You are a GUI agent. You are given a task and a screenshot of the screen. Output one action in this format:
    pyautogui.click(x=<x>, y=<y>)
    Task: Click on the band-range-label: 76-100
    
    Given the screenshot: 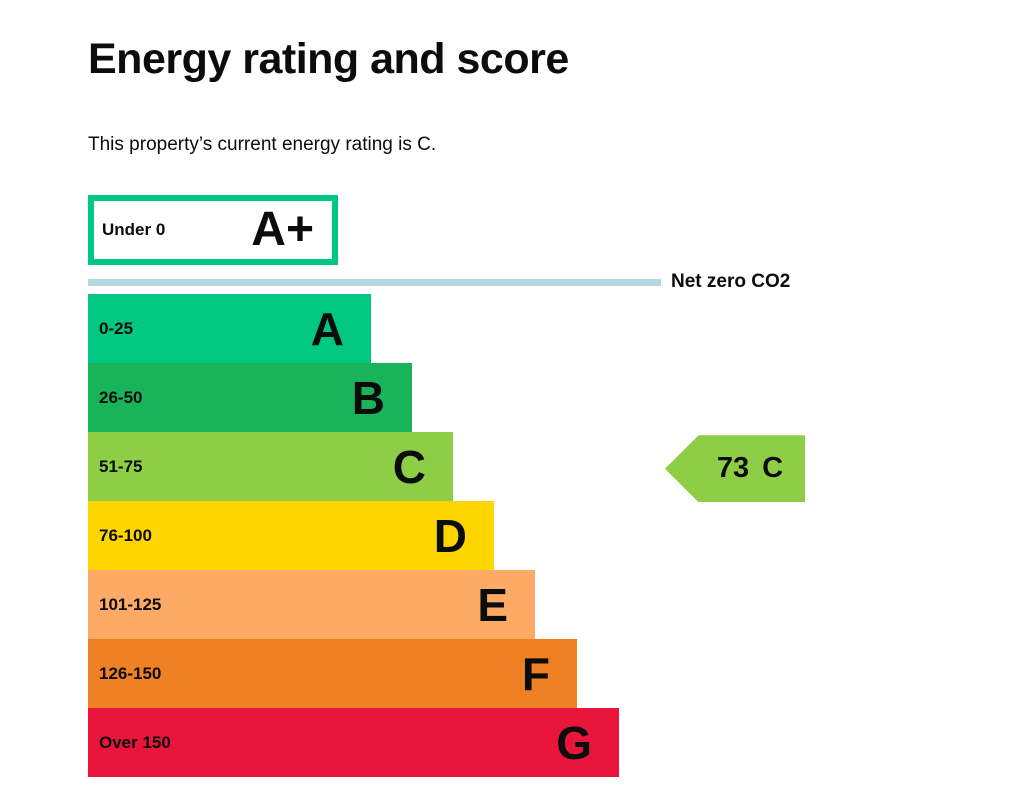 What is the action you would take?
    pyautogui.click(x=125, y=535)
    